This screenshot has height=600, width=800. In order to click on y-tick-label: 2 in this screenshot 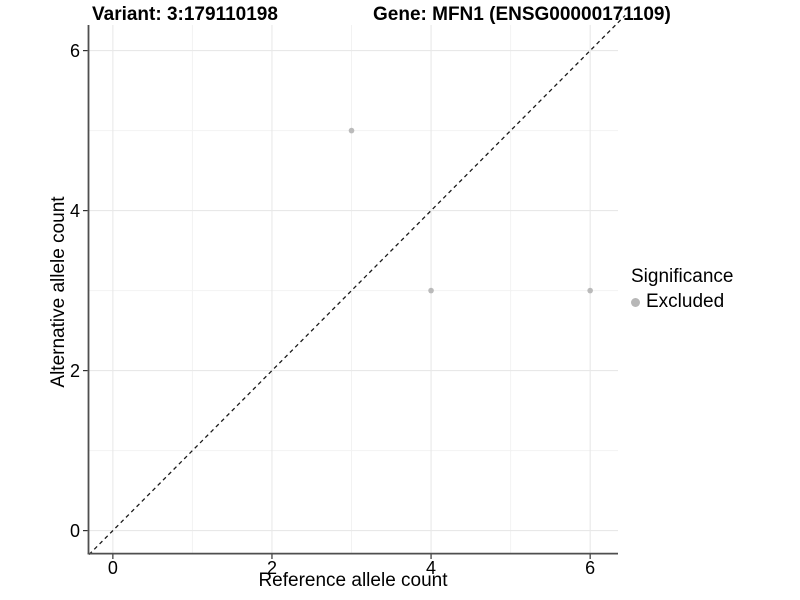, I will do `click(75, 371)`.